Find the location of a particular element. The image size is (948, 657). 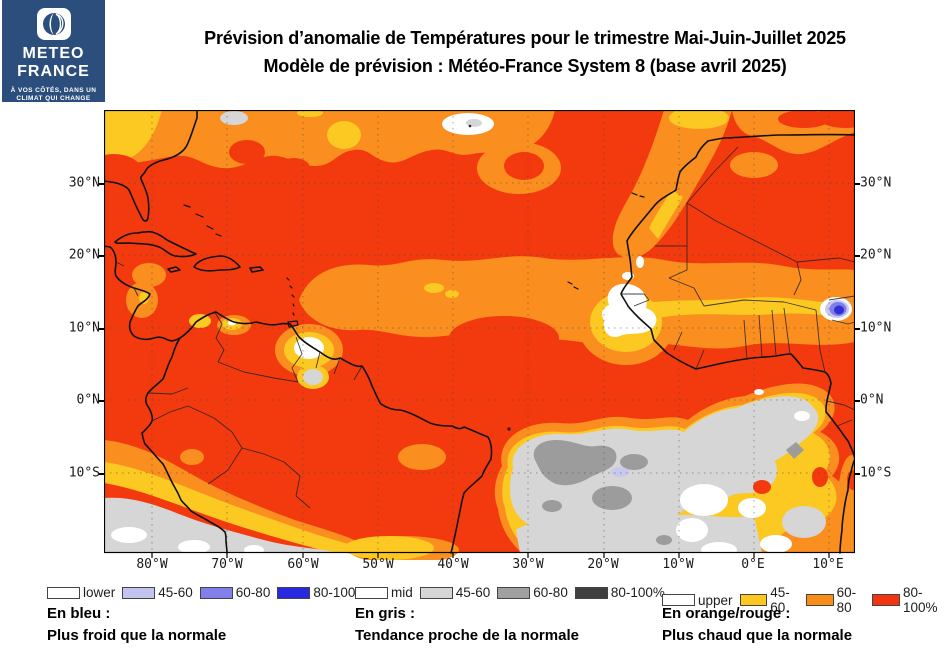

legend-item-blue: 45-60 is located at coordinates (157, 592).